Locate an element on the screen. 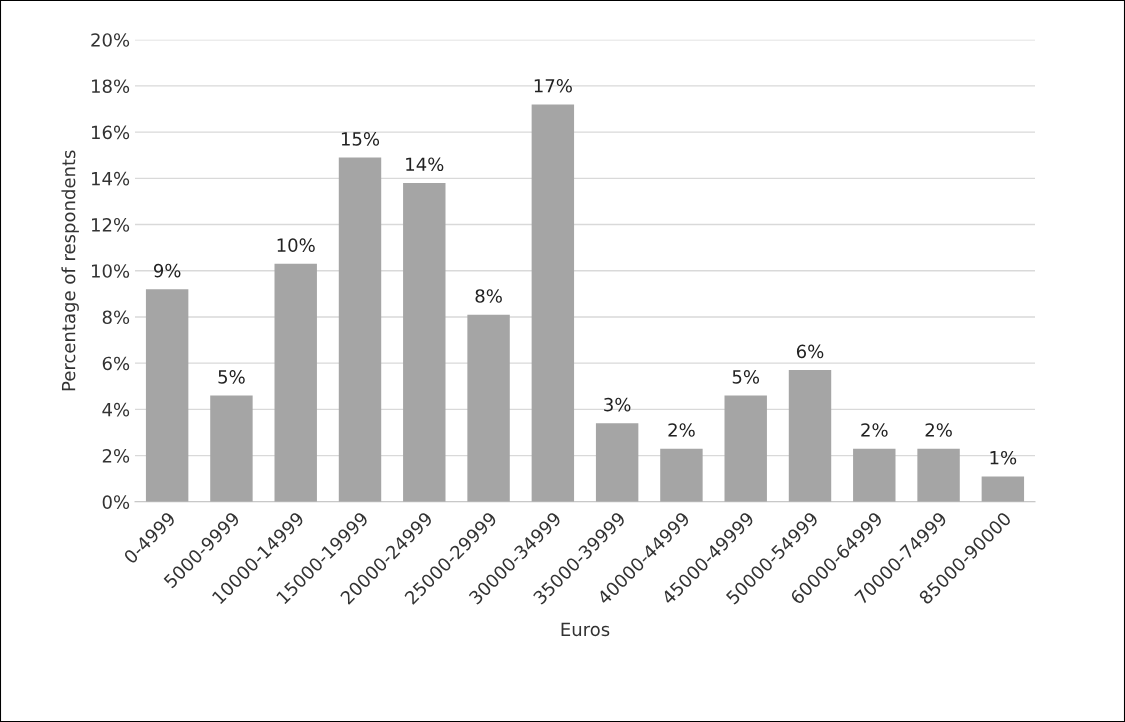 Image resolution: width=1125 pixels, height=722 pixels. y-tick-label: 12% is located at coordinates (110, 225).